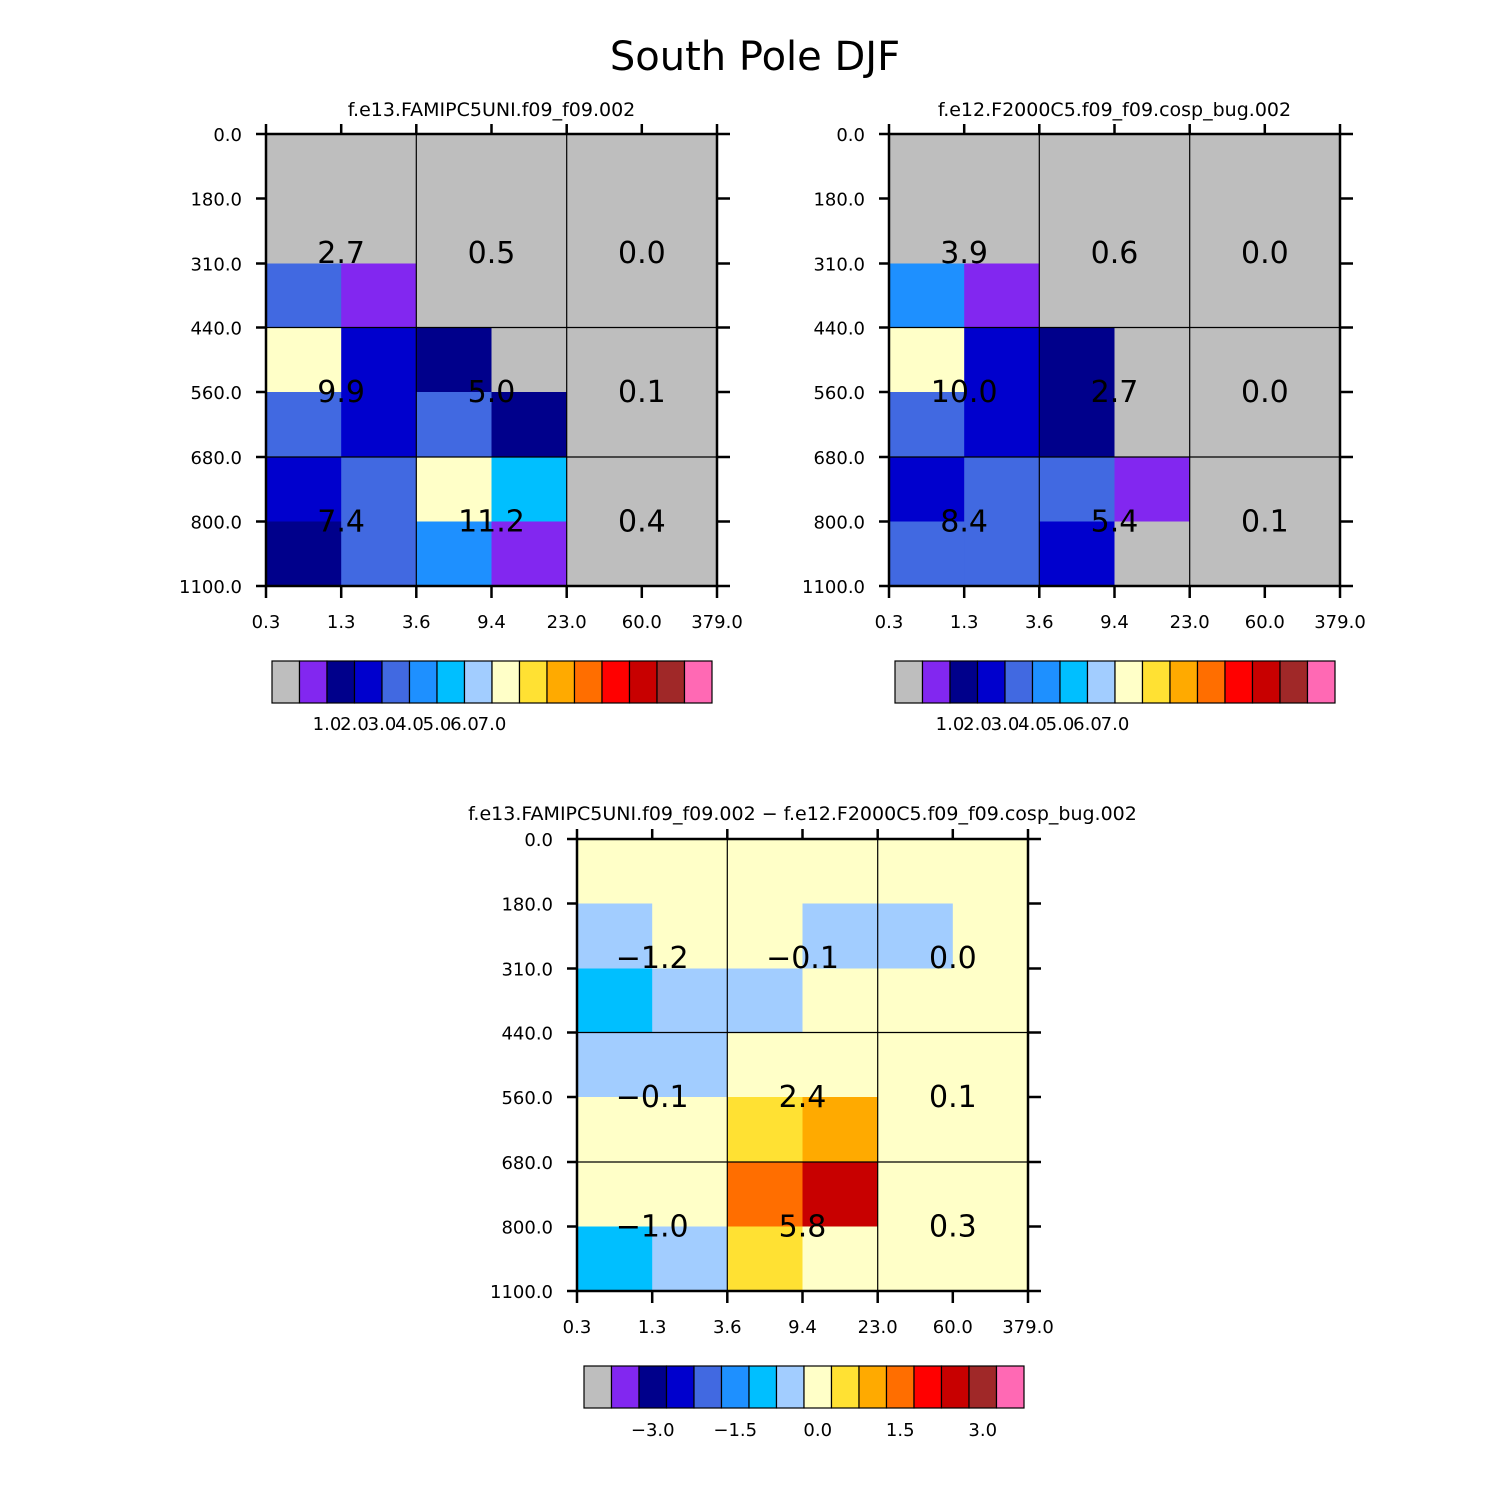  What do you see at coordinates (652, 958) in the screenshot?
I see `box-value-label: −1.2` at bounding box center [652, 958].